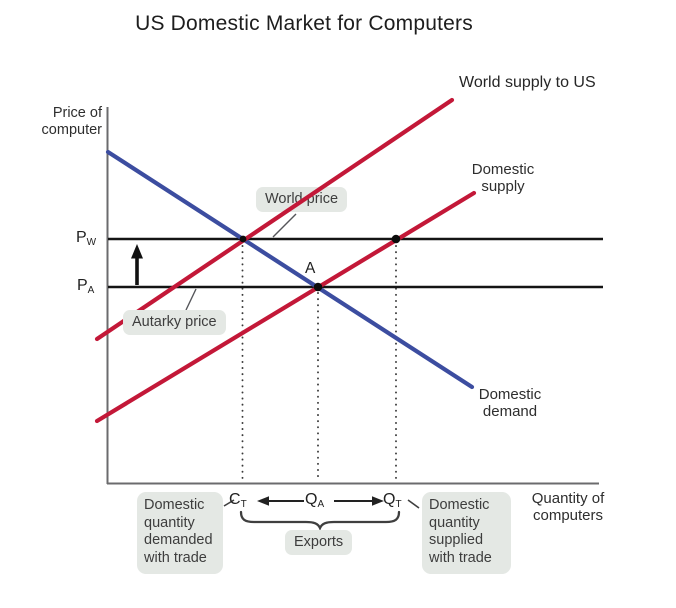  What do you see at coordinates (263, 501) in the screenshot?
I see `exports-left-arrow-head` at bounding box center [263, 501].